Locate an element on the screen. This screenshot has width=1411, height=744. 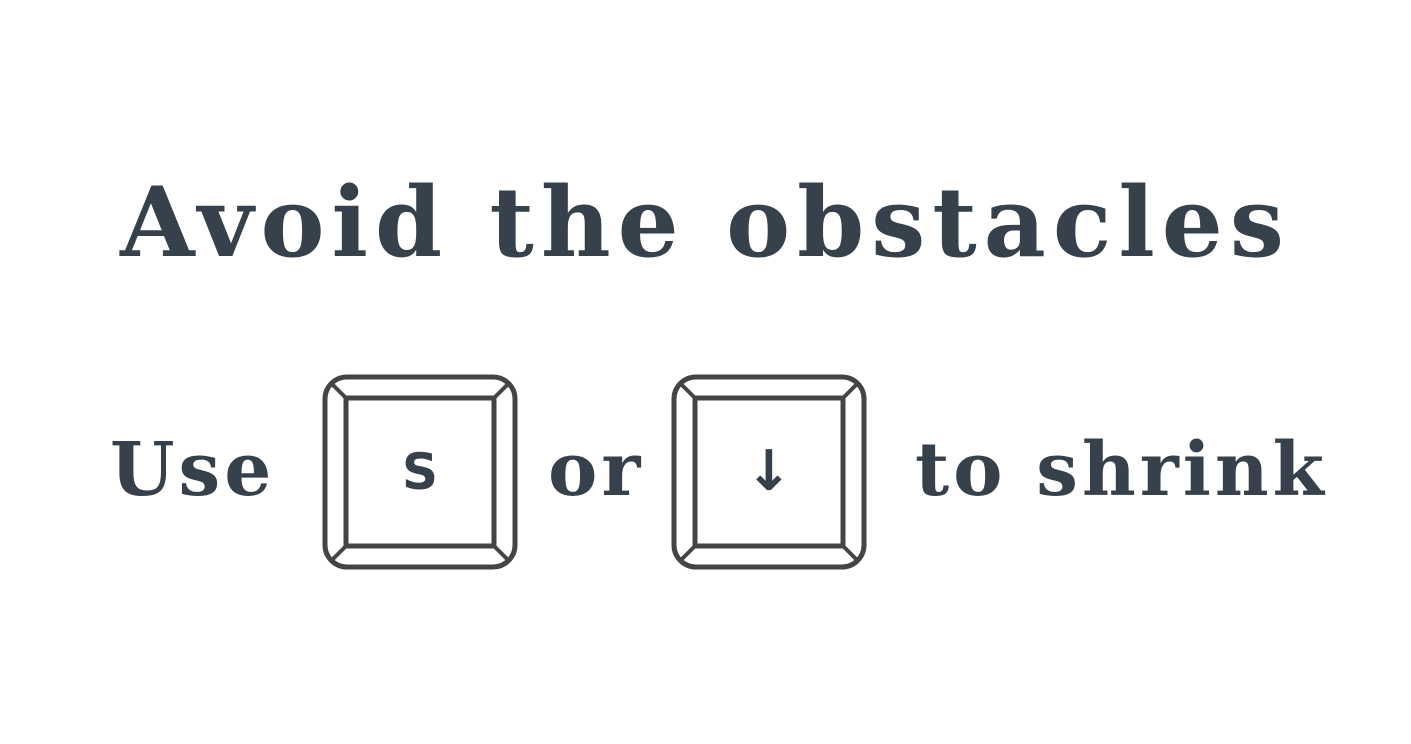
instruction-connector: or is located at coordinates (596, 470).